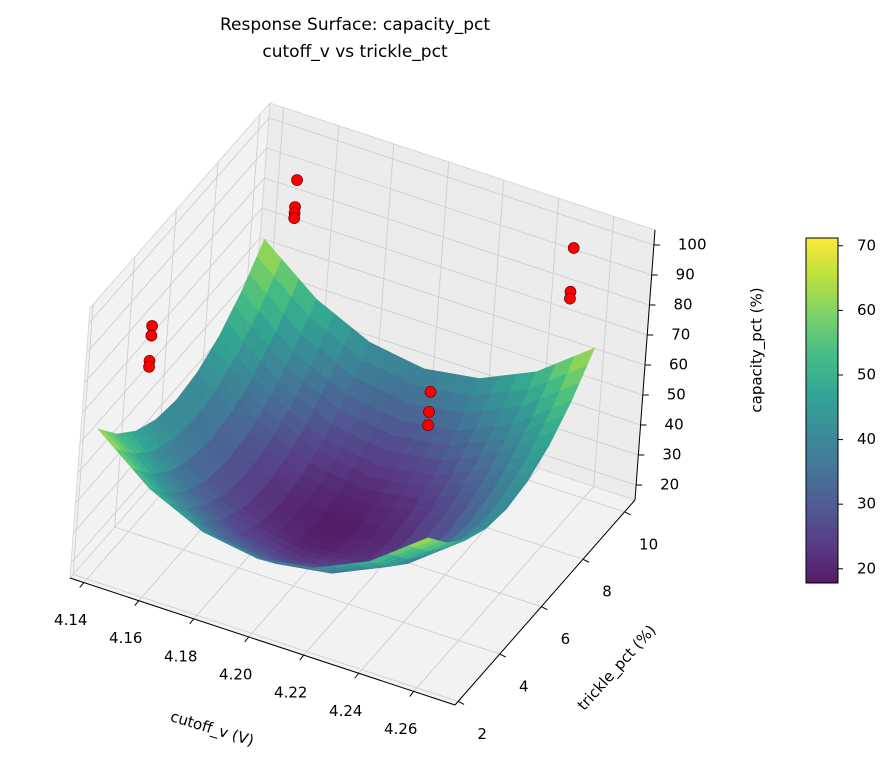  What do you see at coordinates (180, 656) in the screenshot?
I see `x-tick-label: 4.18` at bounding box center [180, 656].